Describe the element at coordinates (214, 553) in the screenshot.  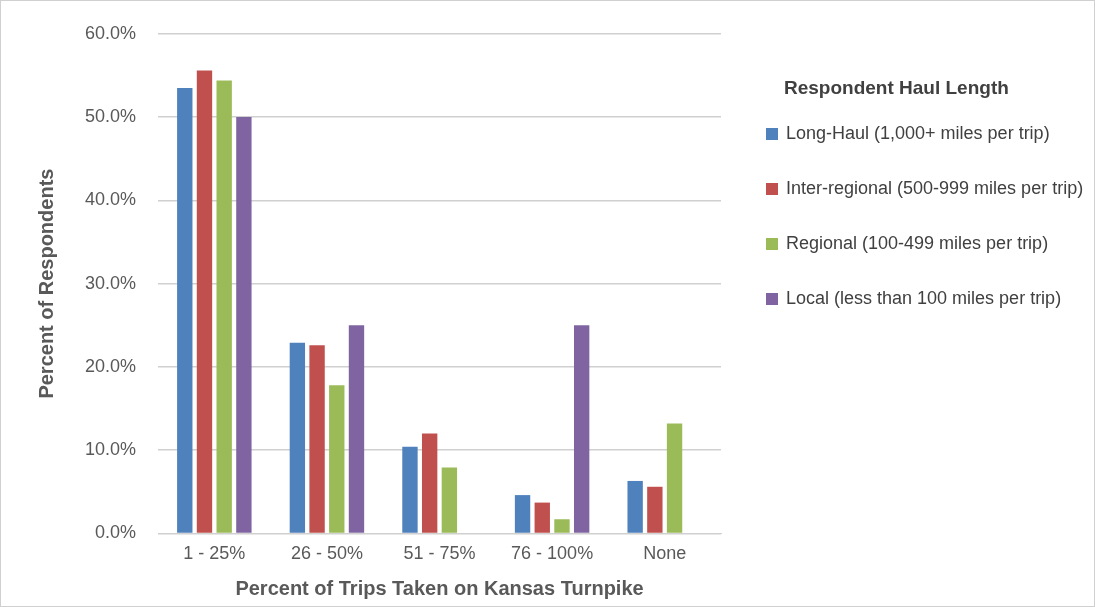
I see `x-tick-label: 1 - 25%` at that location.